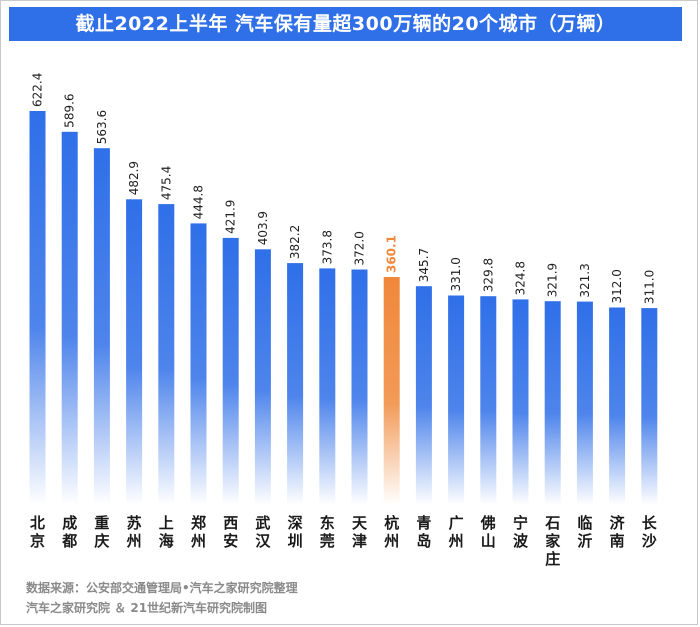 The height and width of the screenshot is (627, 700). Describe the element at coordinates (585, 280) in the screenshot. I see `value-label-临沂: 321.3` at that location.